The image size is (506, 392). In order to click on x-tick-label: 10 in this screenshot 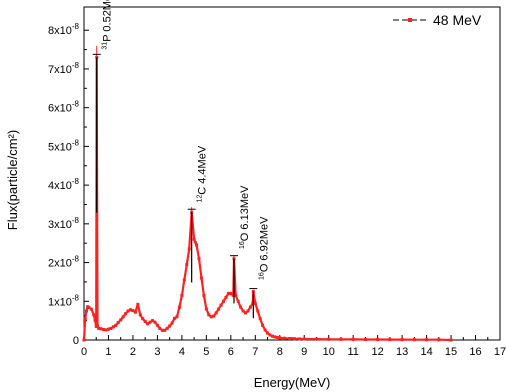, I will do `click(329, 352)`.